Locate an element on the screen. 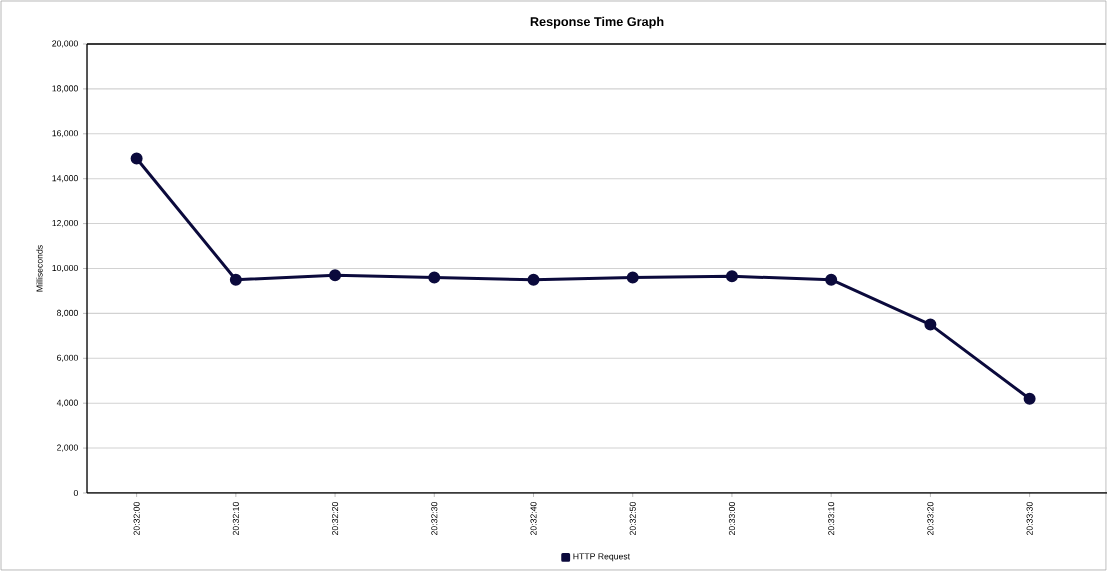 The width and height of the screenshot is (1107, 571). y-tick-label: 12,000 is located at coordinates (65, 224).